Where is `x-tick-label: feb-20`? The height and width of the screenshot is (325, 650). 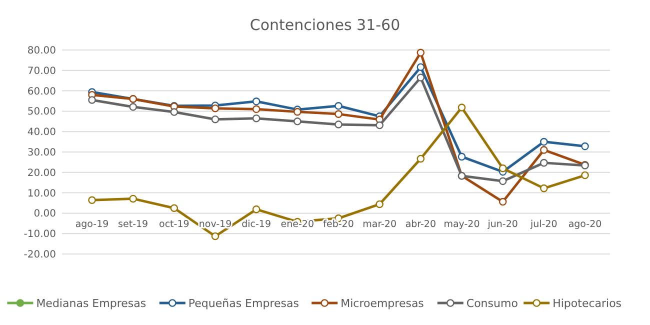 x-tick-label: feb-20 is located at coordinates (338, 224).